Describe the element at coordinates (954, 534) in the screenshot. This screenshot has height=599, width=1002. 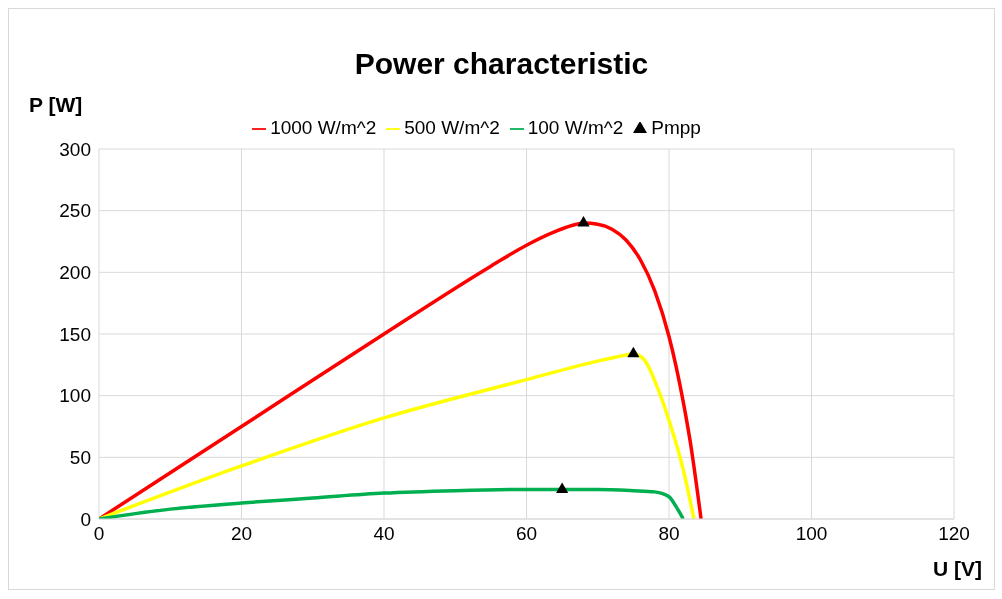
I see `x-tick-label: 120` at that location.